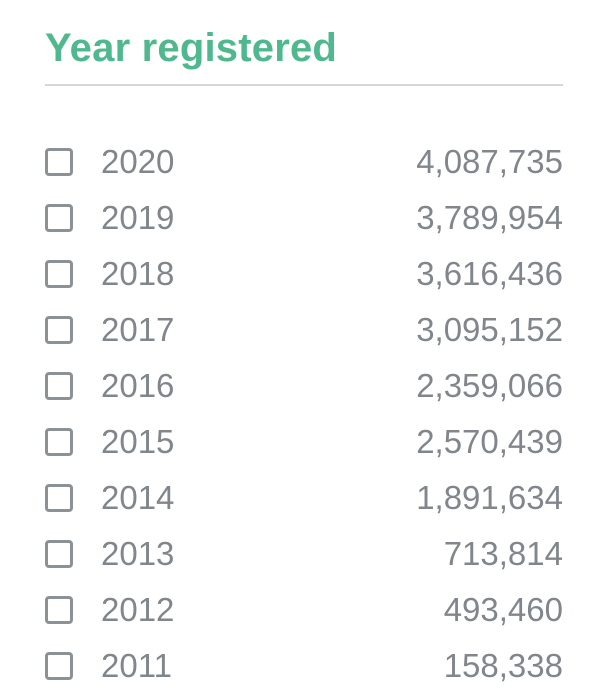  I want to click on filter-option-2014: 2014 1,891,634, so click(304, 498).